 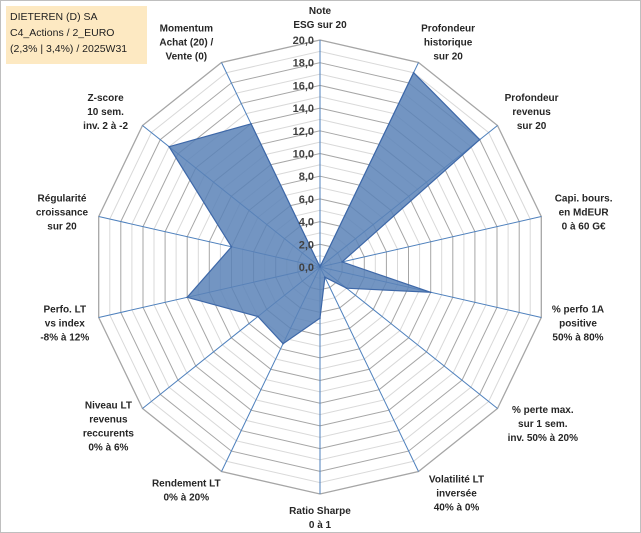 What do you see at coordinates (543, 438) in the screenshot?
I see `axis-label-line: inv. 50% à 20%` at bounding box center [543, 438].